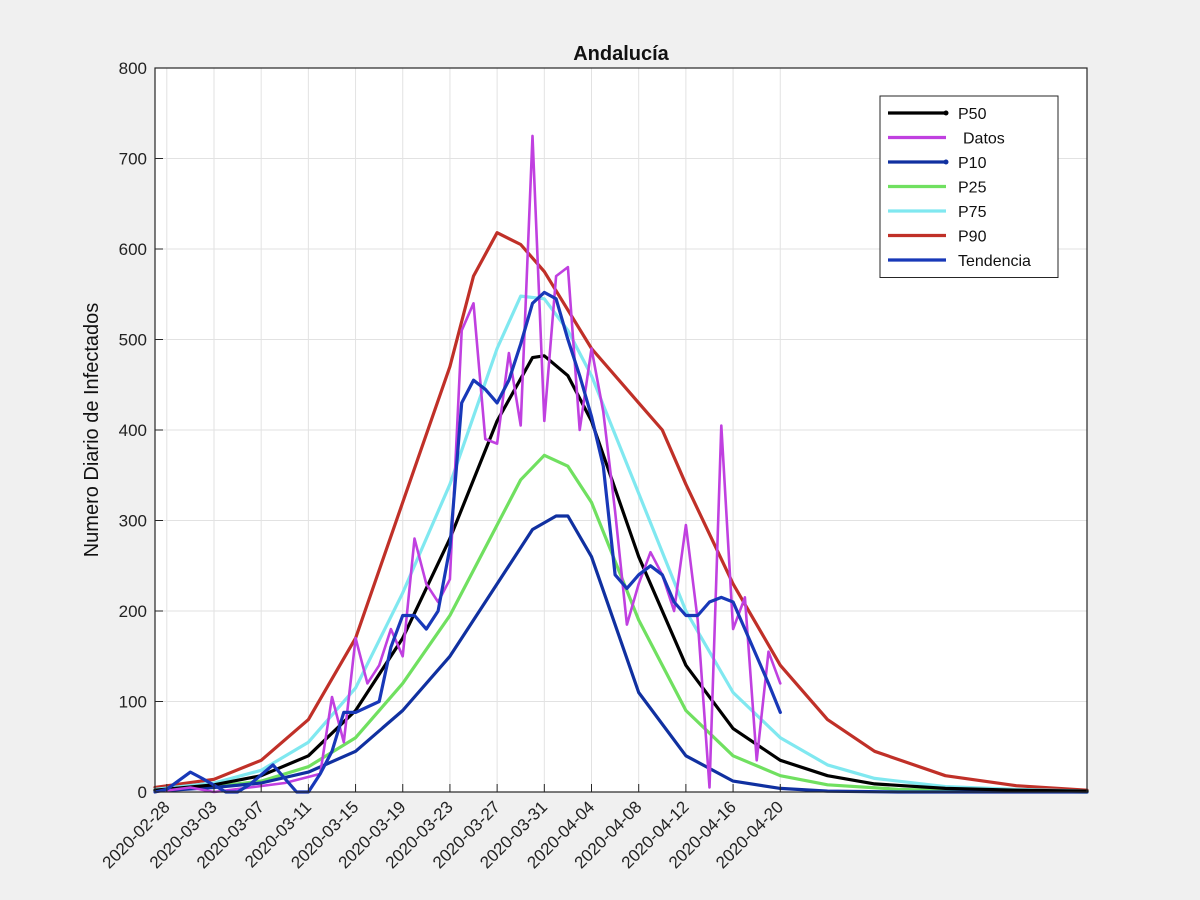 Image resolution: width=1200 pixels, height=900 pixels. I want to click on y-tick-label: 500, so click(133, 340).